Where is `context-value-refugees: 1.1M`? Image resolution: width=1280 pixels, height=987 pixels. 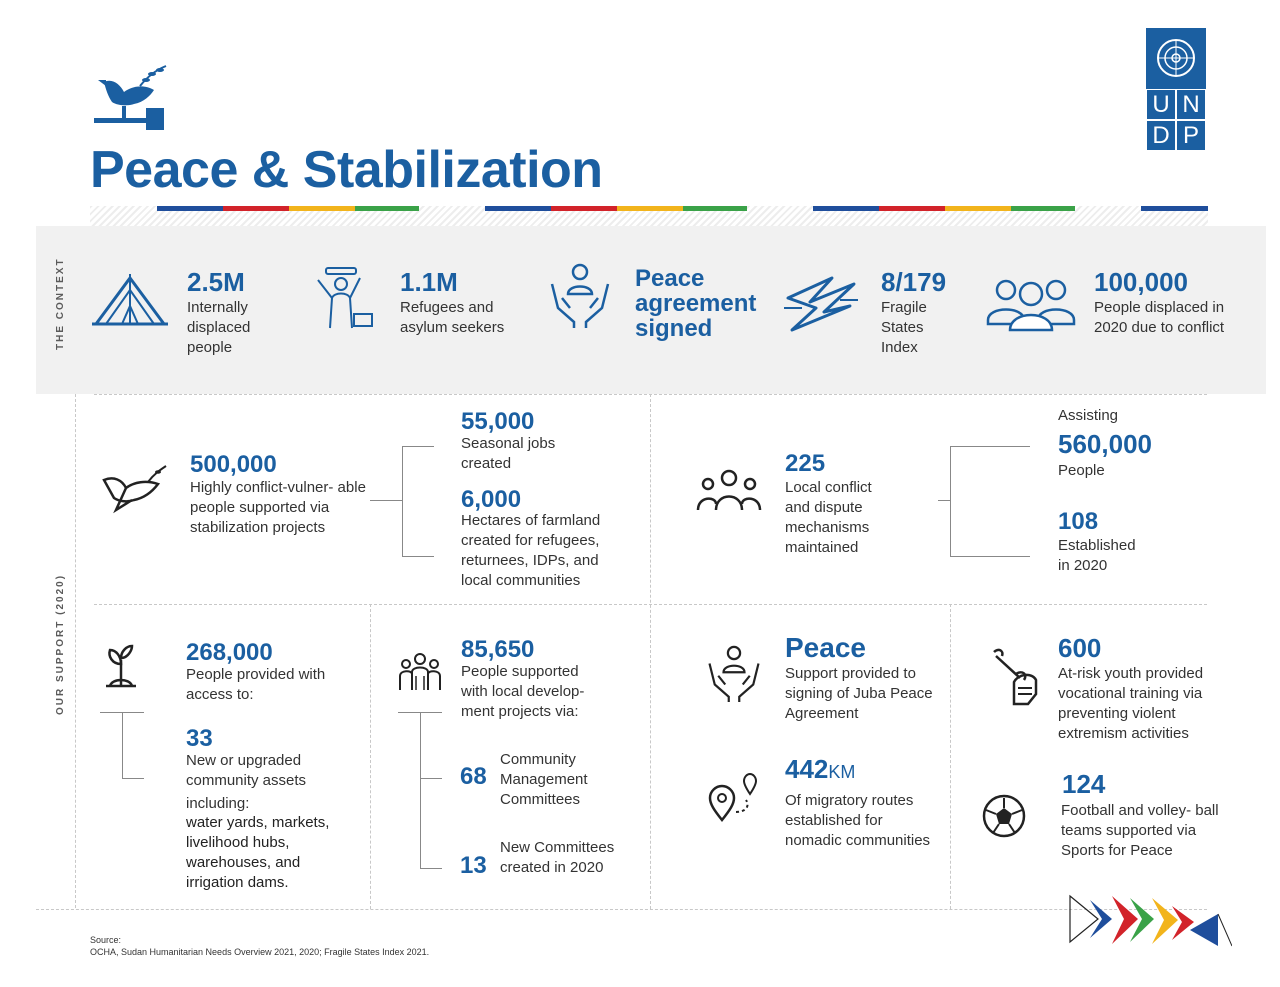
context-value-refugees: 1.1M is located at coordinates (429, 282).